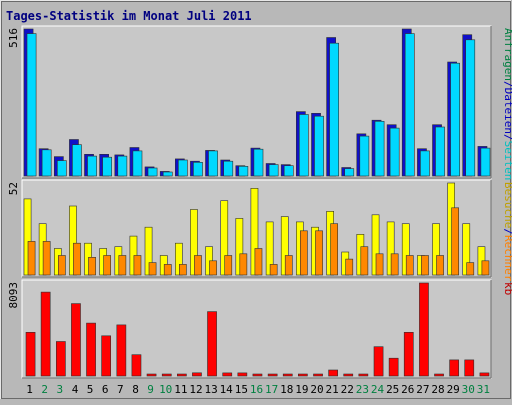 This screenshot has height=405, width=512. Describe the element at coordinates (507, 161) in the screenshot. I see `legend-entry-seiten: Seiten` at that location.